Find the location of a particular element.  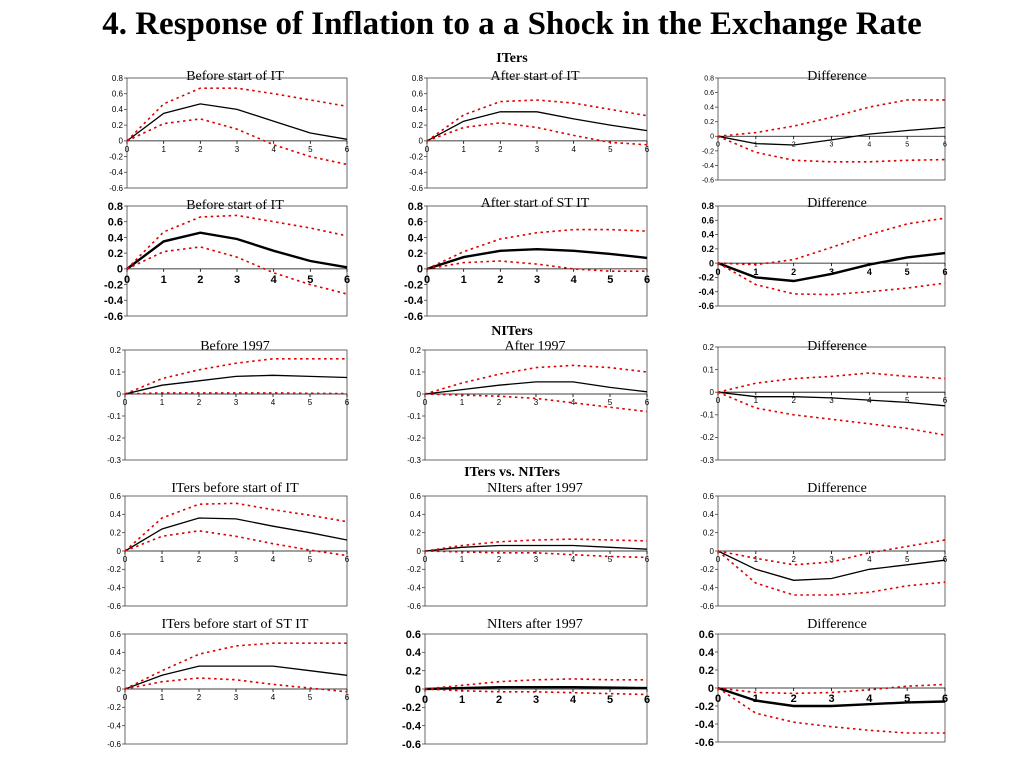

panel-title-0: Before start of IT is located at coordinates (235, 76).